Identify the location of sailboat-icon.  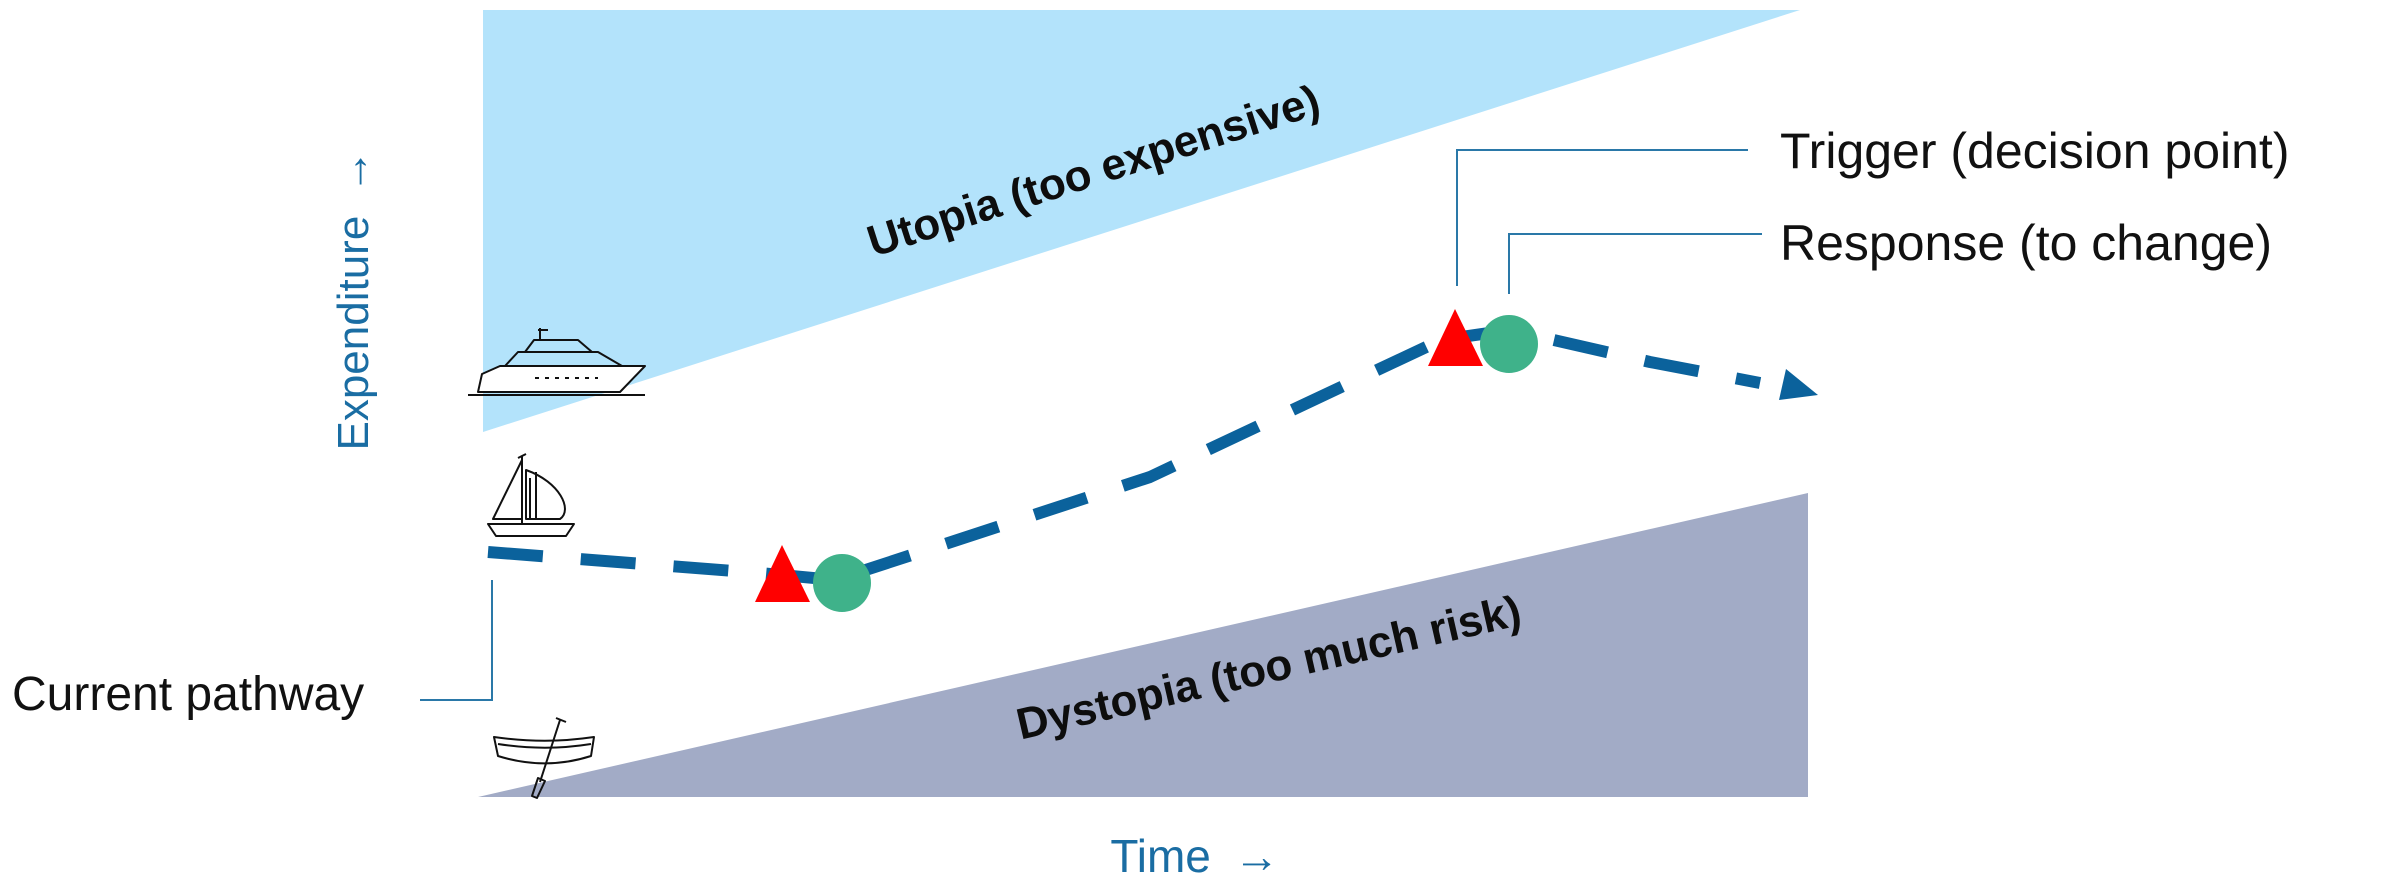
(531, 495).